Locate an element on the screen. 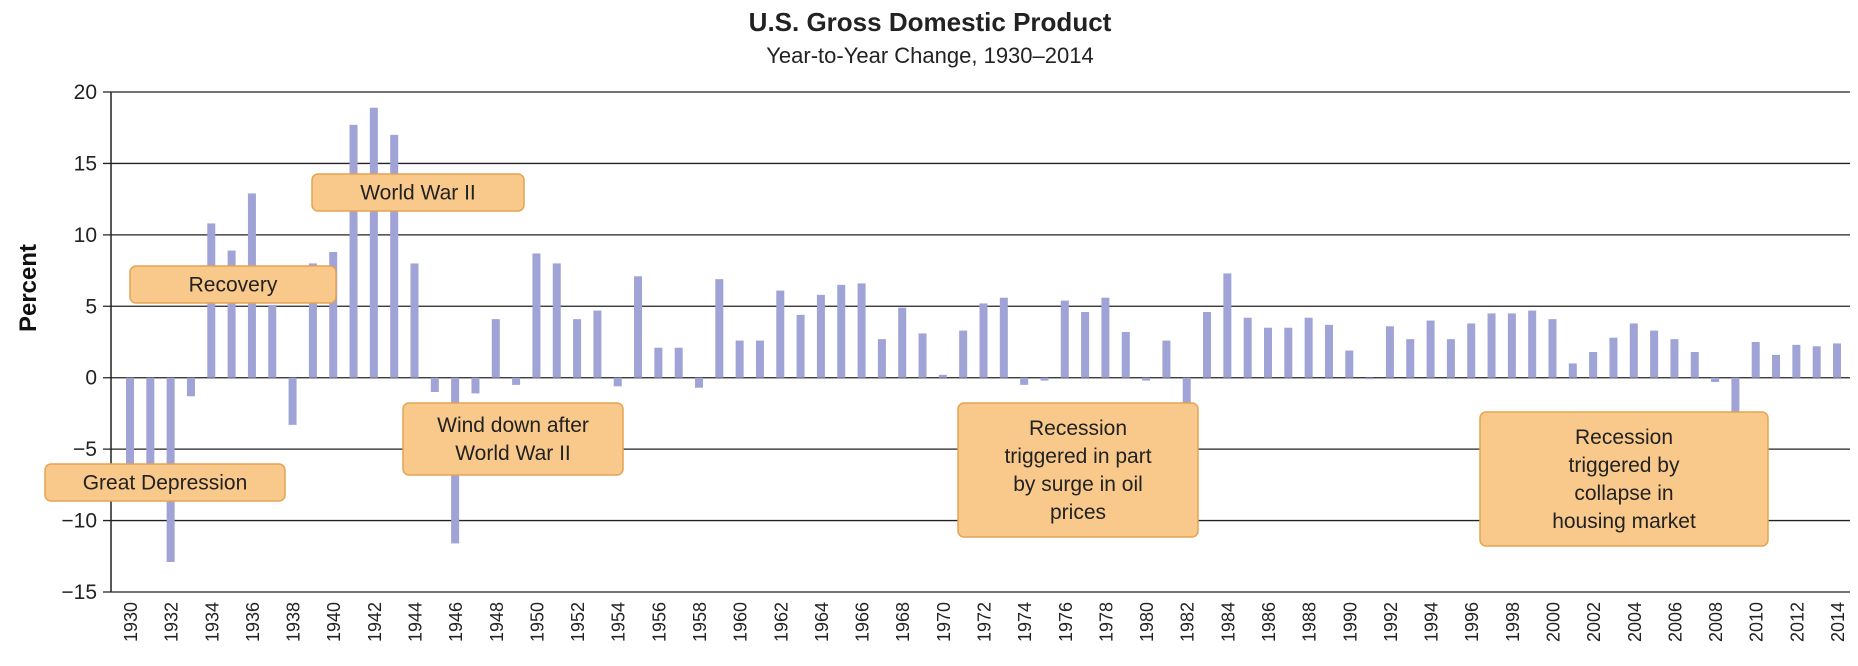 This screenshot has width=1858, height=666. bar-1979 is located at coordinates (1125, 355).